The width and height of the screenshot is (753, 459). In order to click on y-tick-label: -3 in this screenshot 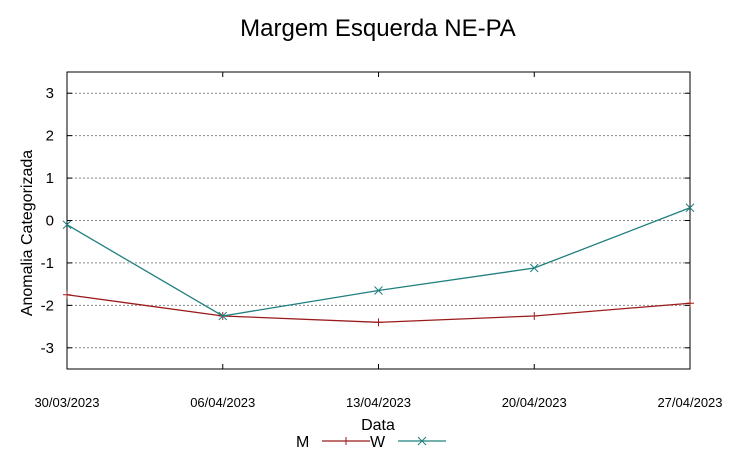, I will do `click(47, 348)`.